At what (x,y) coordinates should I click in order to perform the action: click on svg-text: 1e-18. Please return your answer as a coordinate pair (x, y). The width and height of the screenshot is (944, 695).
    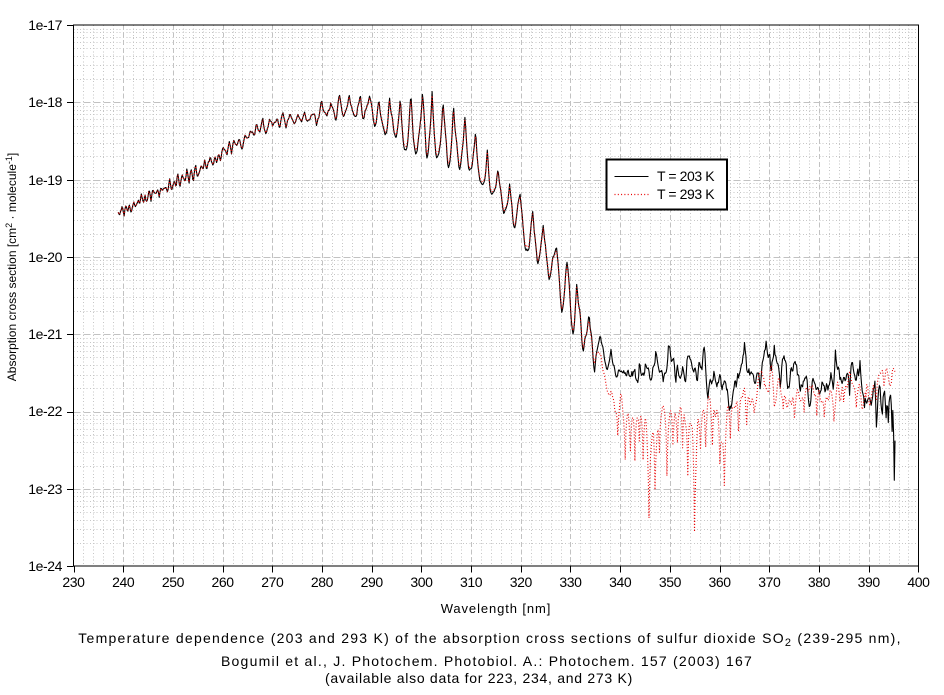
    Looking at the image, I should click on (45, 102).